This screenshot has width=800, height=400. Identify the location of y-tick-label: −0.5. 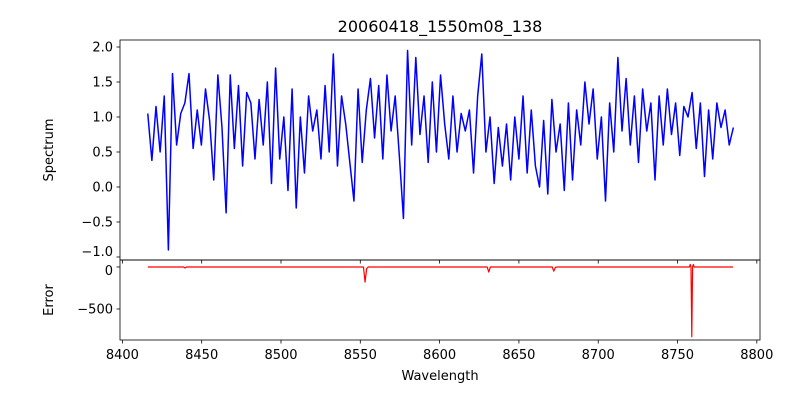
(97, 222).